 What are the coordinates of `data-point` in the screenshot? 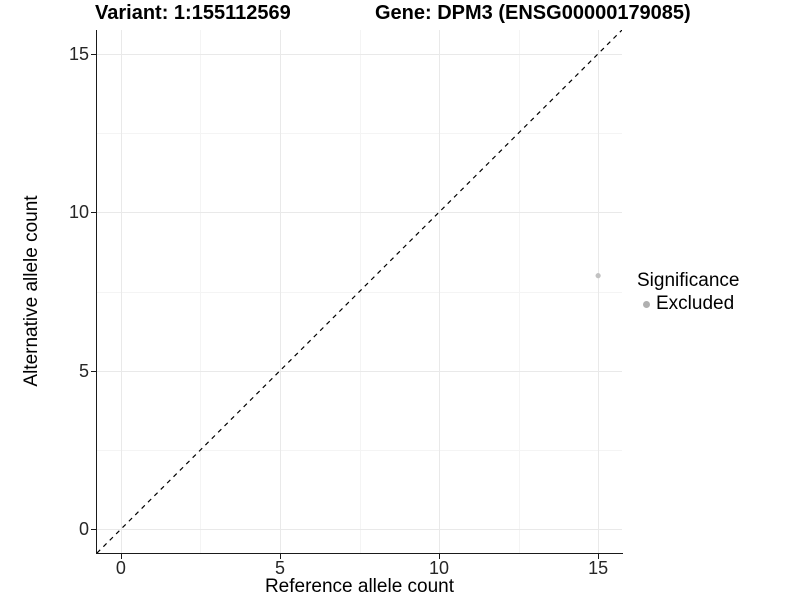 It's located at (598, 276).